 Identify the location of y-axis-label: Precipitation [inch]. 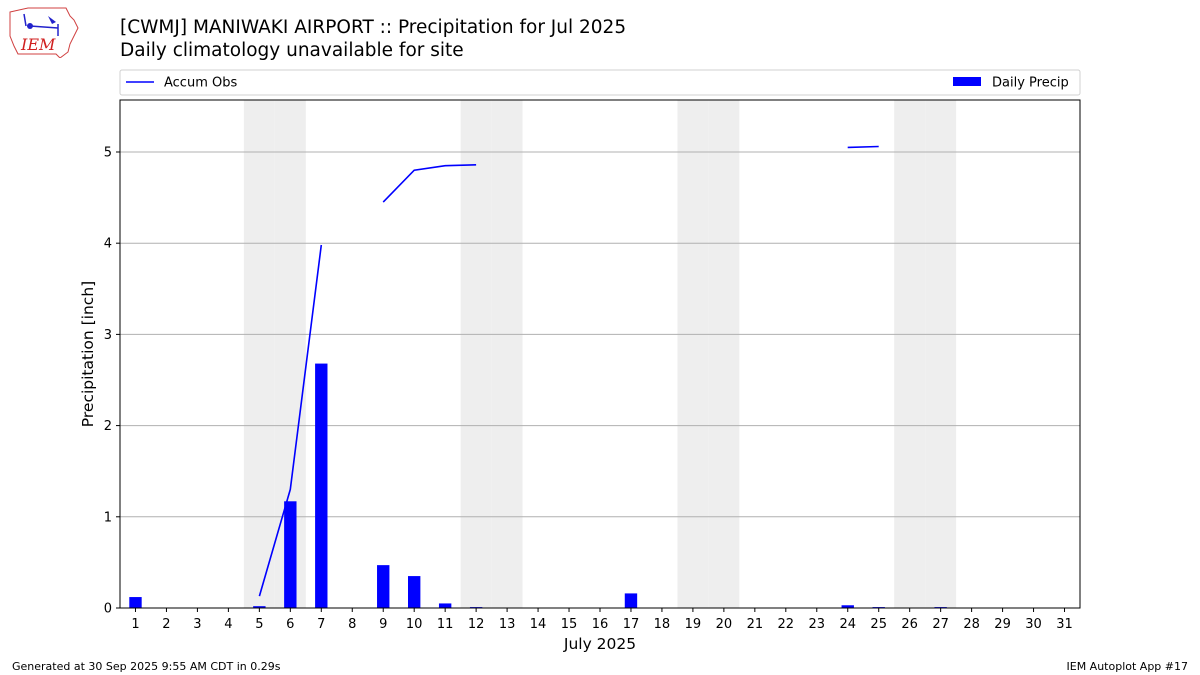
(88, 354).